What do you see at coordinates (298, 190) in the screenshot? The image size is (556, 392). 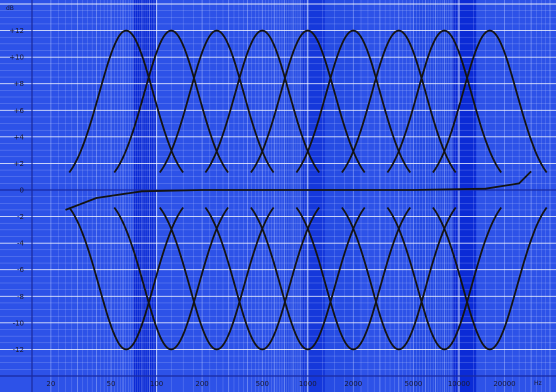 I see `flat-response-curve` at bounding box center [298, 190].